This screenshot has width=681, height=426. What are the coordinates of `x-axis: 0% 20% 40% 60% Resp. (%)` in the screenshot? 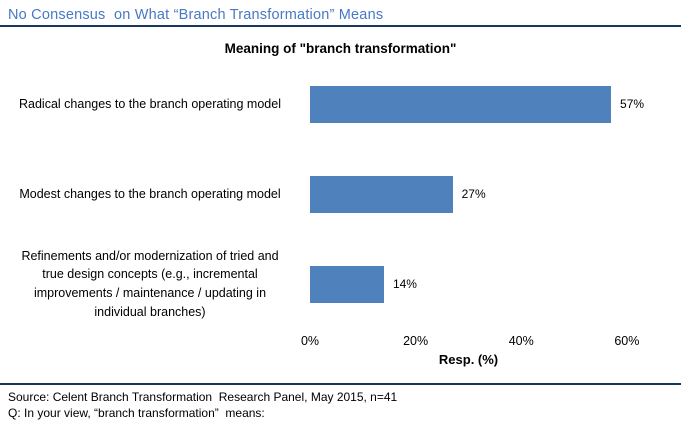 It's located at (474, 352).